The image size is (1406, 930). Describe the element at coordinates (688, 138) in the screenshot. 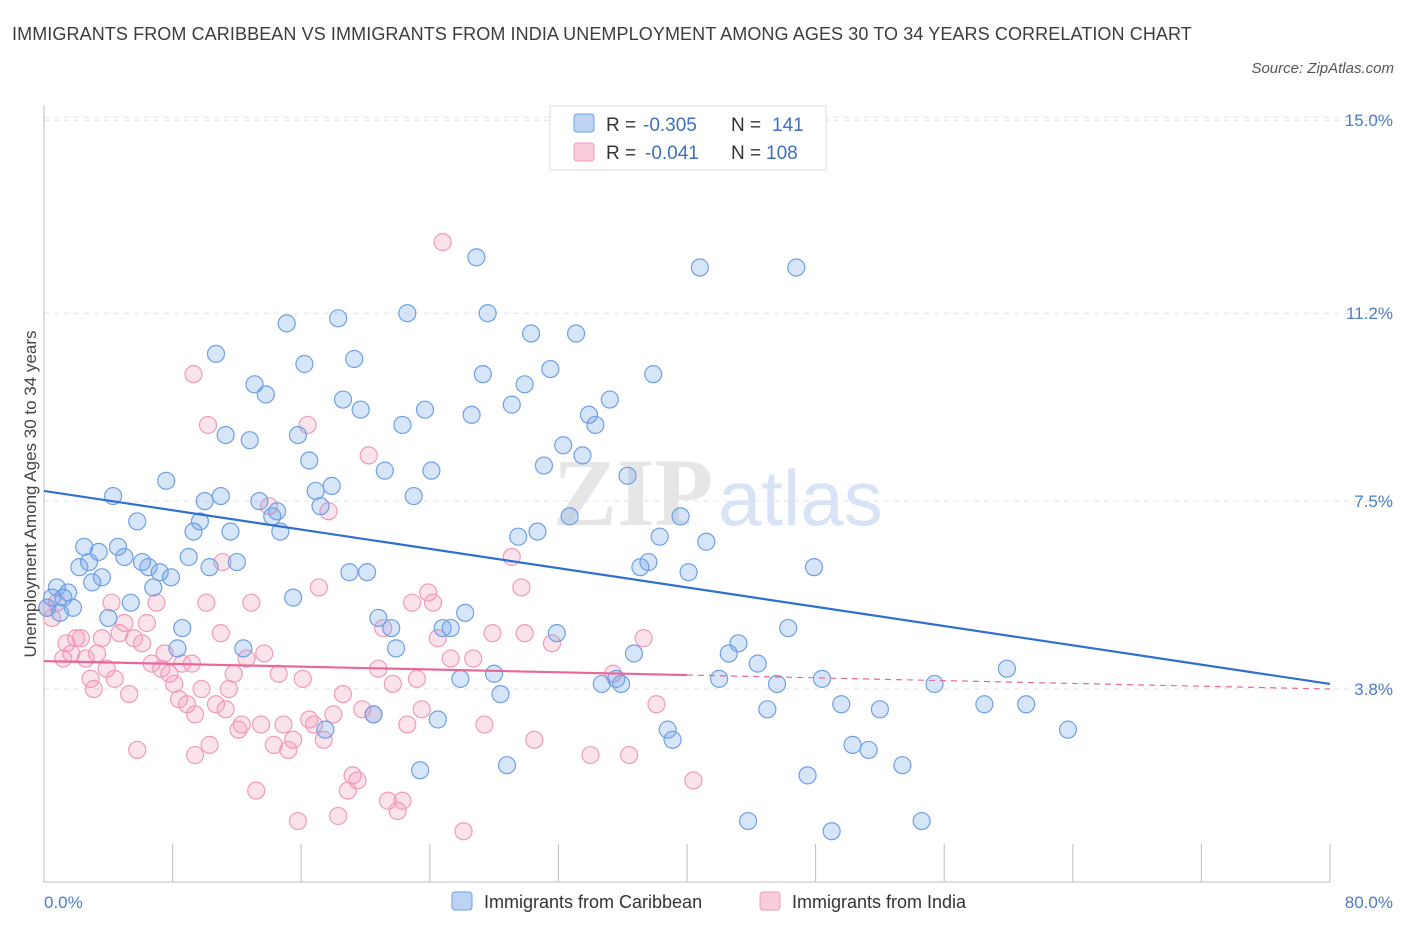

I see `legend: R = -0.305 N = 141 R = -0.041 N = 108` at that location.